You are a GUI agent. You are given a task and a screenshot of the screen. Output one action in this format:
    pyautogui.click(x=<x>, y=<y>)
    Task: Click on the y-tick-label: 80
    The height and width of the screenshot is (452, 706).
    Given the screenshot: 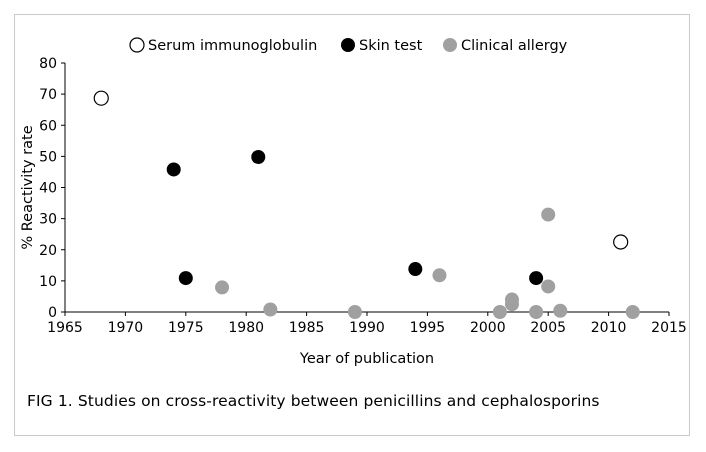 What is the action you would take?
    pyautogui.click(x=48, y=64)
    